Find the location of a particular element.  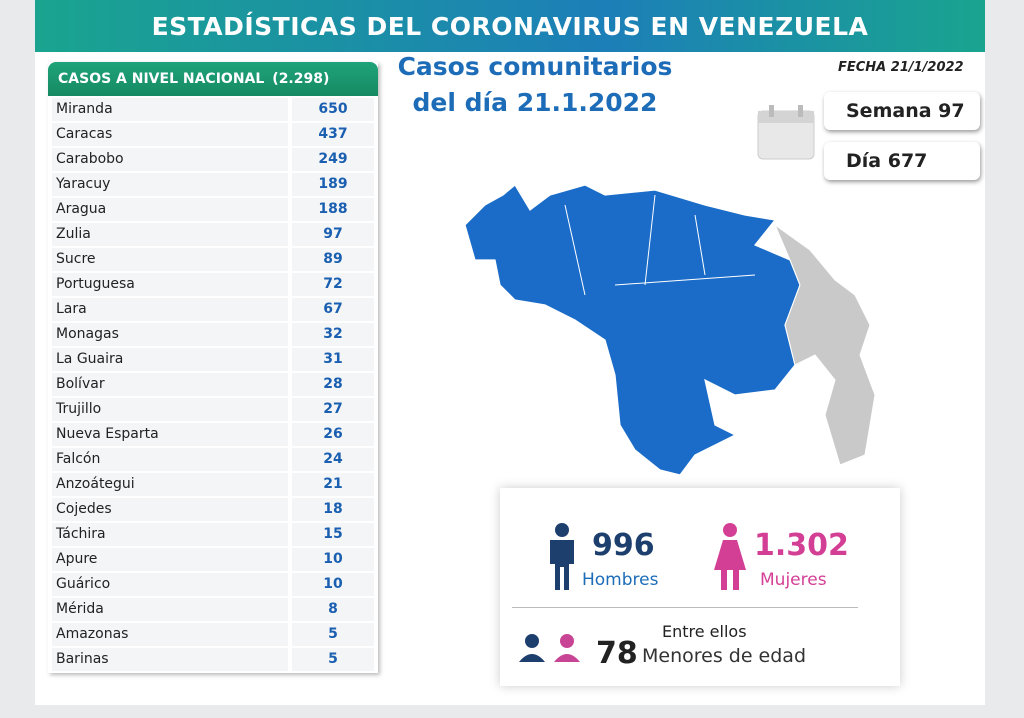

men-label: Hombres is located at coordinates (620, 580).